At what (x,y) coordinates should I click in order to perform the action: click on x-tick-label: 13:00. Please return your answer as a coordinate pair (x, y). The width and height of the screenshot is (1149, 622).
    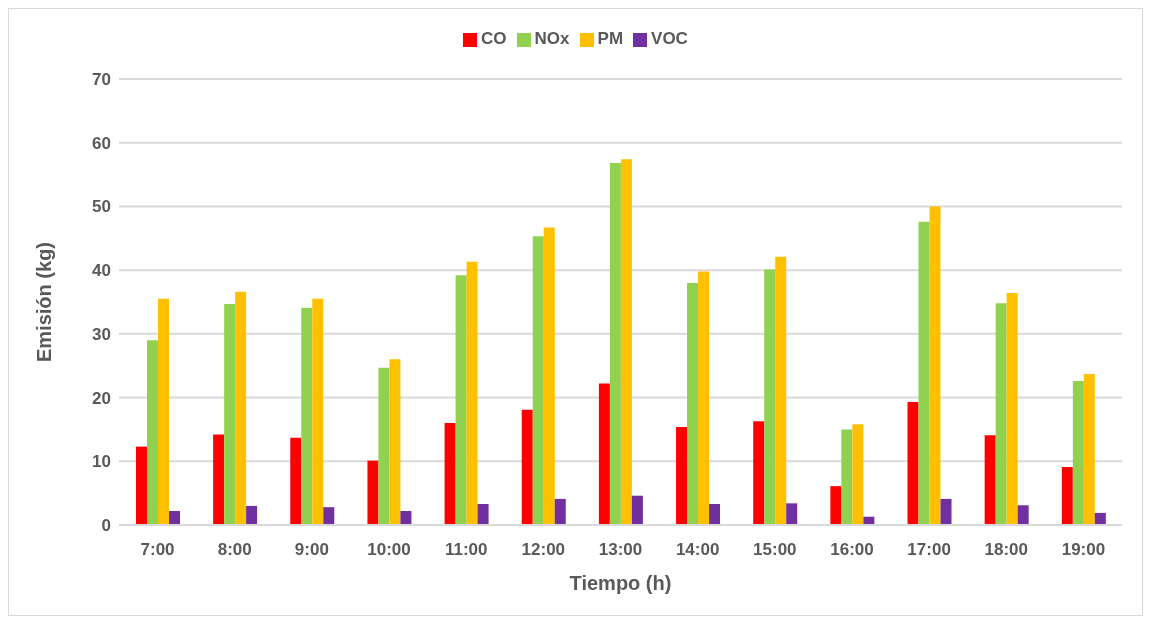
    Looking at the image, I should click on (620, 550).